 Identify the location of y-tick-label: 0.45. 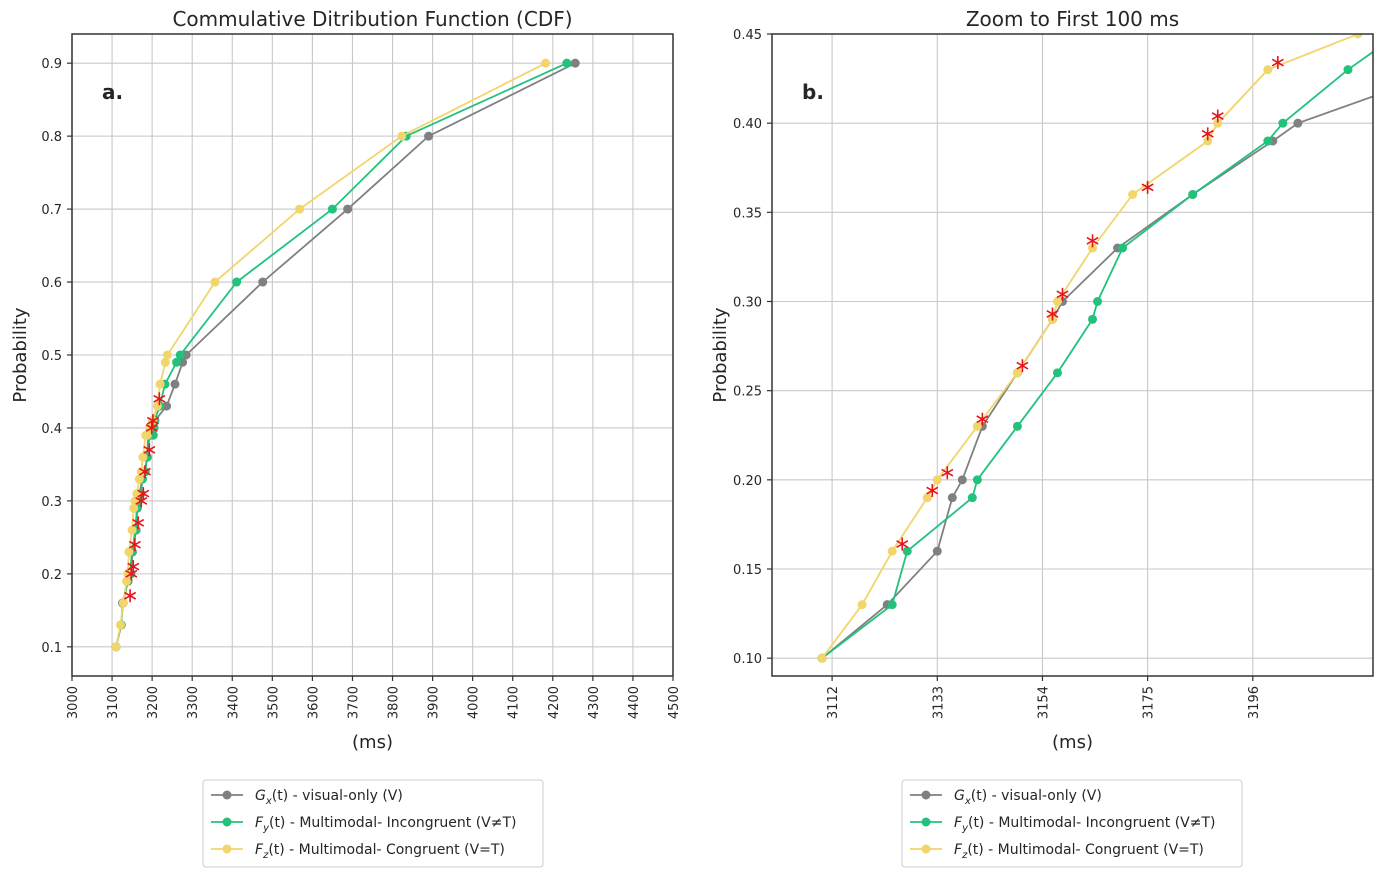
(747, 35).